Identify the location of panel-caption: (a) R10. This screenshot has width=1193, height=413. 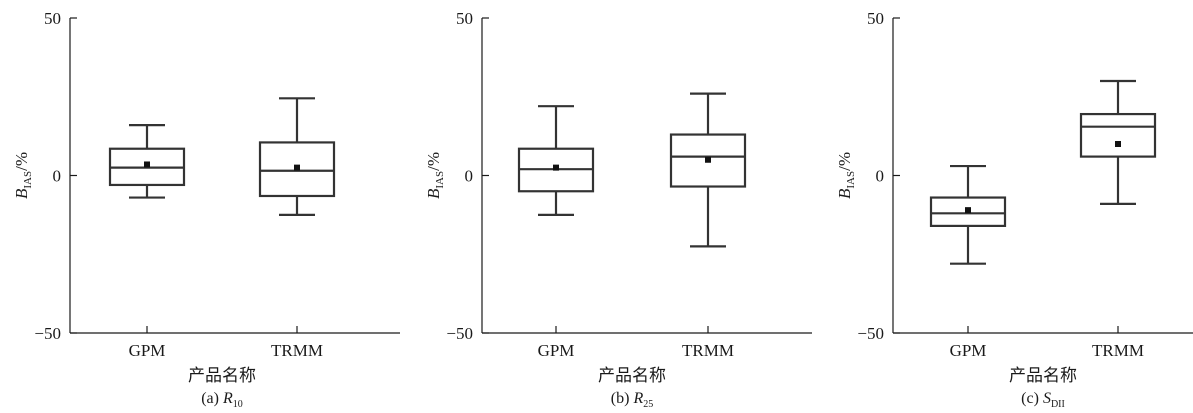
(222, 400).